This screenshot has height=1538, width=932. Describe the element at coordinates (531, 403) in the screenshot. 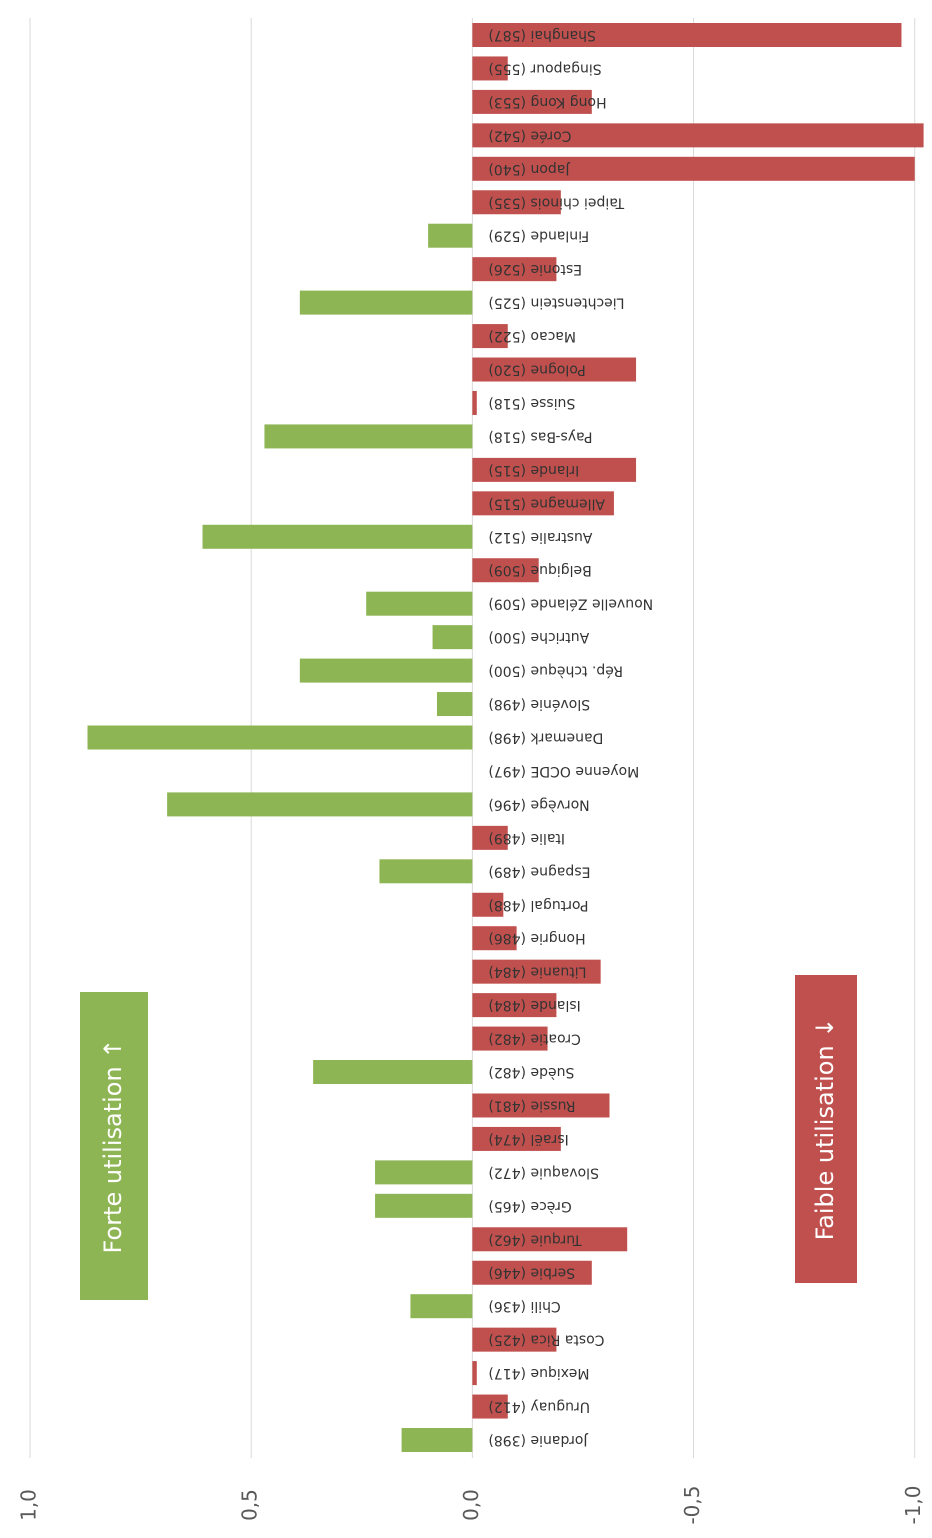

I see `category-label: Suisse (518)` at that location.